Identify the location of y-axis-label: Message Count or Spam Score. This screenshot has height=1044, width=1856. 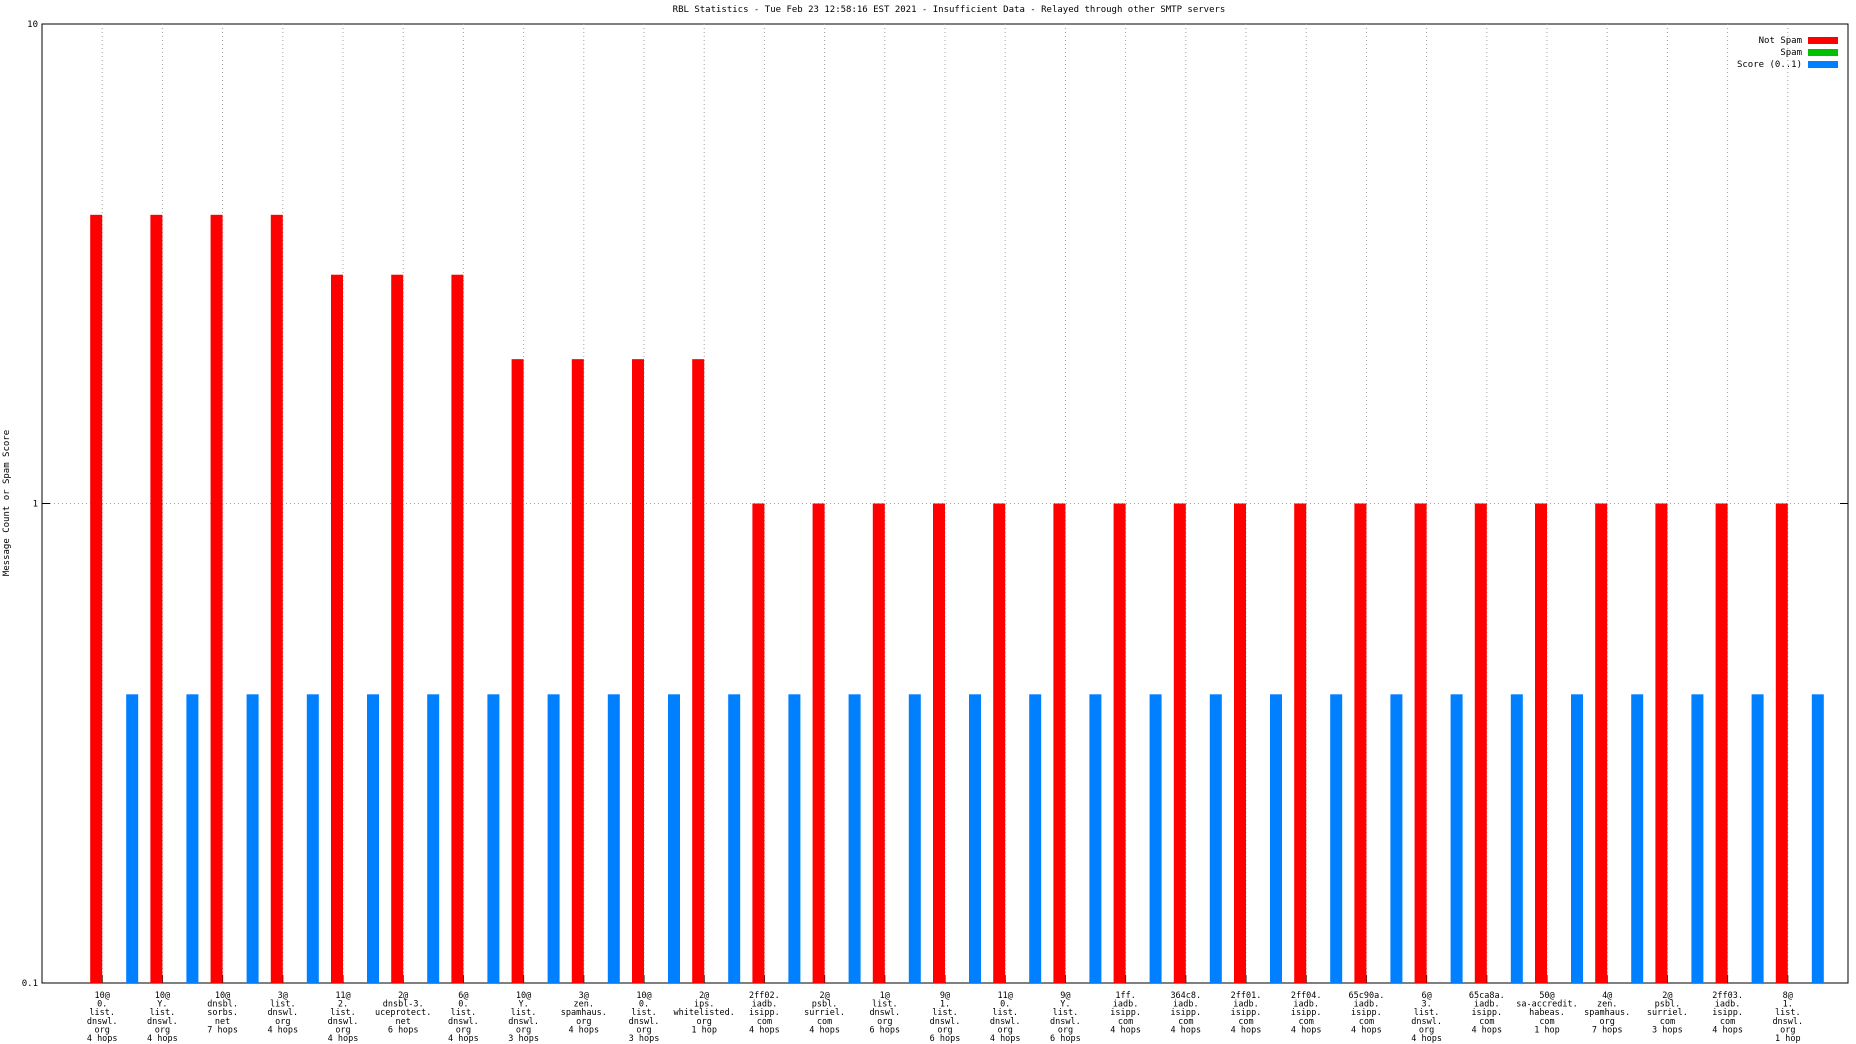
(7, 503).